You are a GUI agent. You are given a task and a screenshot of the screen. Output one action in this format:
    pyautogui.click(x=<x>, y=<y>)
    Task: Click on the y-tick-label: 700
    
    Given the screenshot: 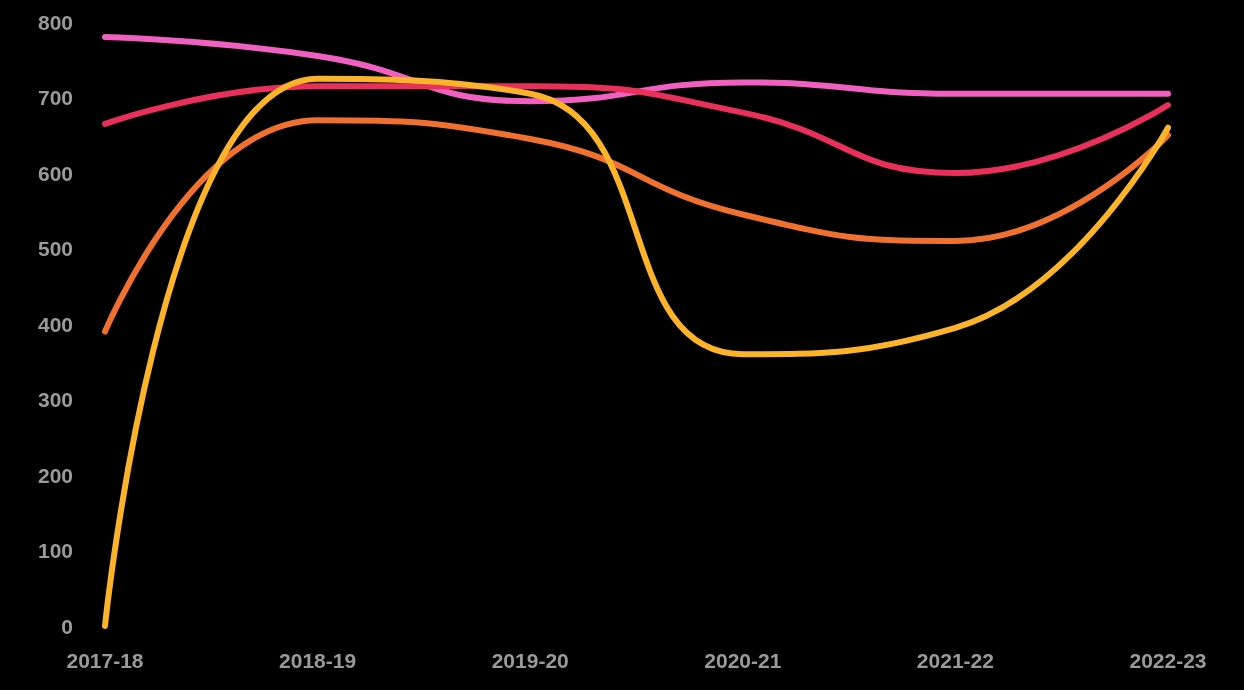 What is the action you would take?
    pyautogui.click(x=55, y=97)
    